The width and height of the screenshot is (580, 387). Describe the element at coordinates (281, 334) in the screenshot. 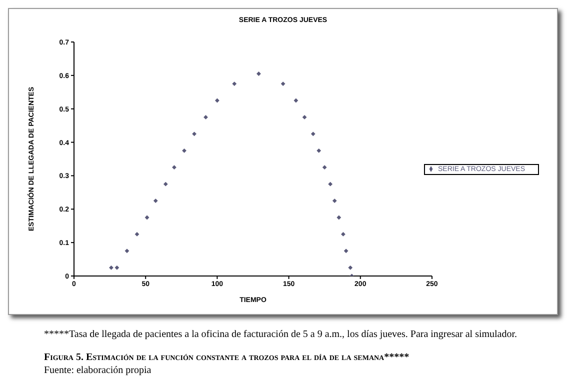

I see `text: *****Tasa de llegada de pacientes a la oficina de facturación de 5 a 9 a.m., los días jueves. Para ingresar al simulador.` at that location.